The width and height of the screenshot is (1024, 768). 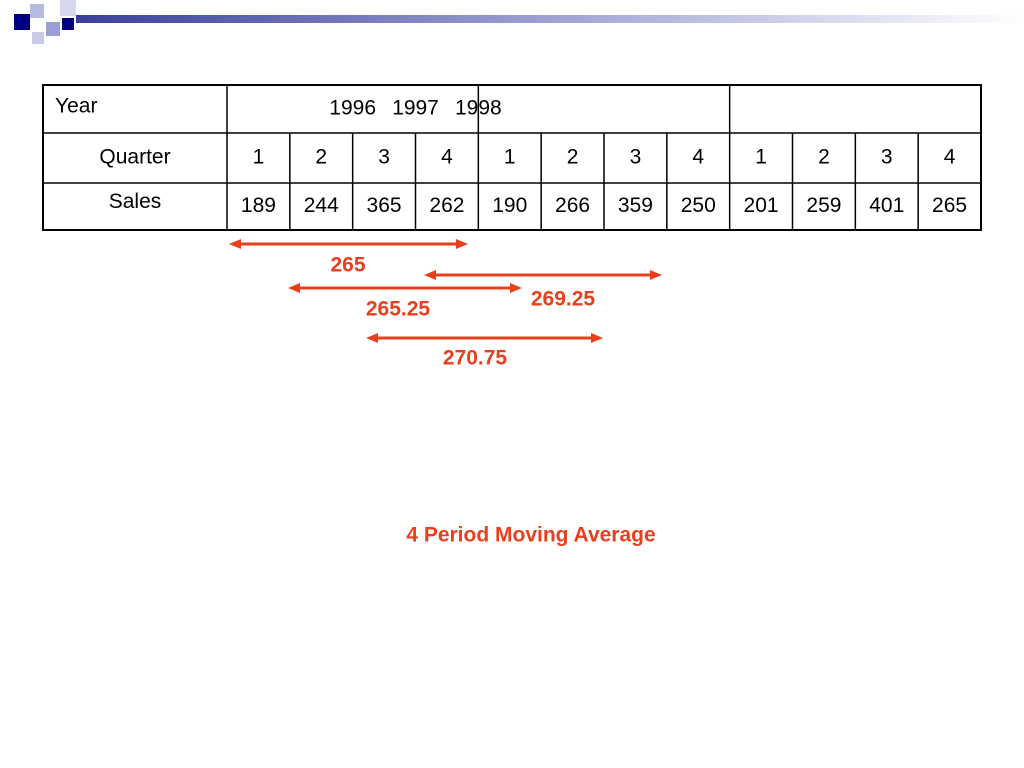 What do you see at coordinates (886, 205) in the screenshot?
I see `cell: 401` at bounding box center [886, 205].